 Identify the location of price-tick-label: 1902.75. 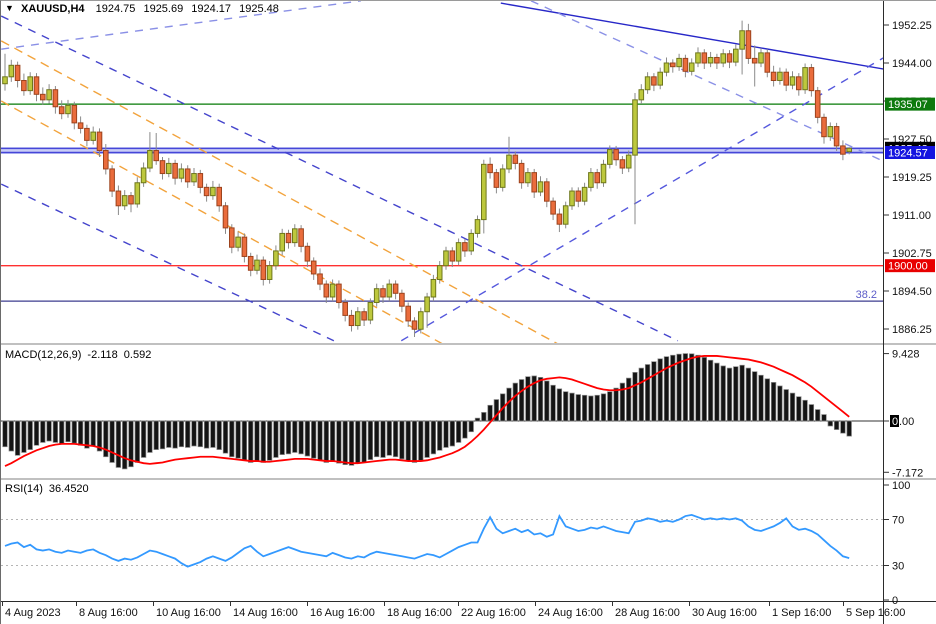
(912, 254).